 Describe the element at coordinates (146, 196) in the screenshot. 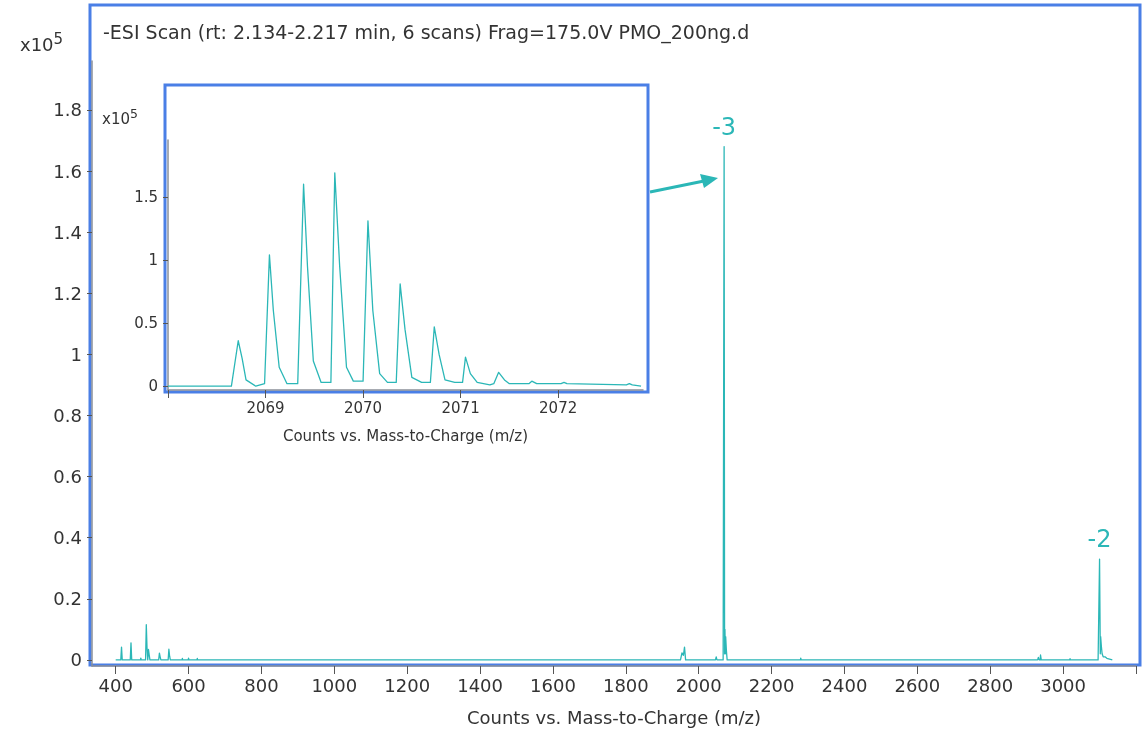

I see `y-tick-label: 1.5` at that location.